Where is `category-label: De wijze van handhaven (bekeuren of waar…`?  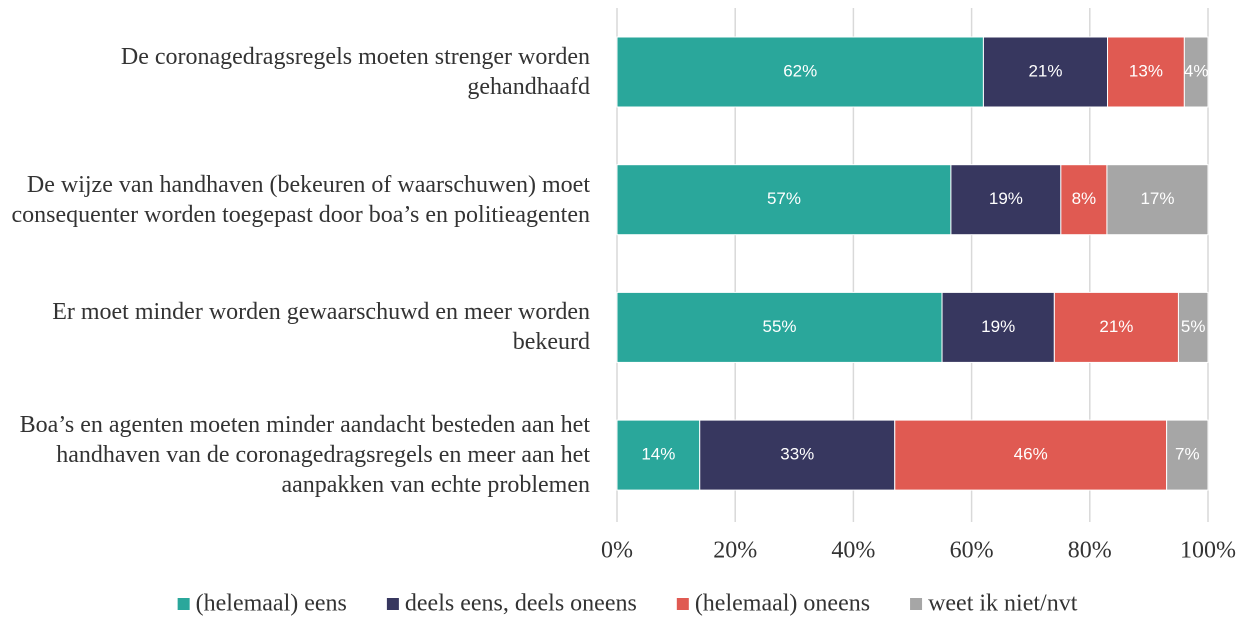
category-label: De wijze van handhaven (bekeuren of waar… is located at coordinates (300, 199).